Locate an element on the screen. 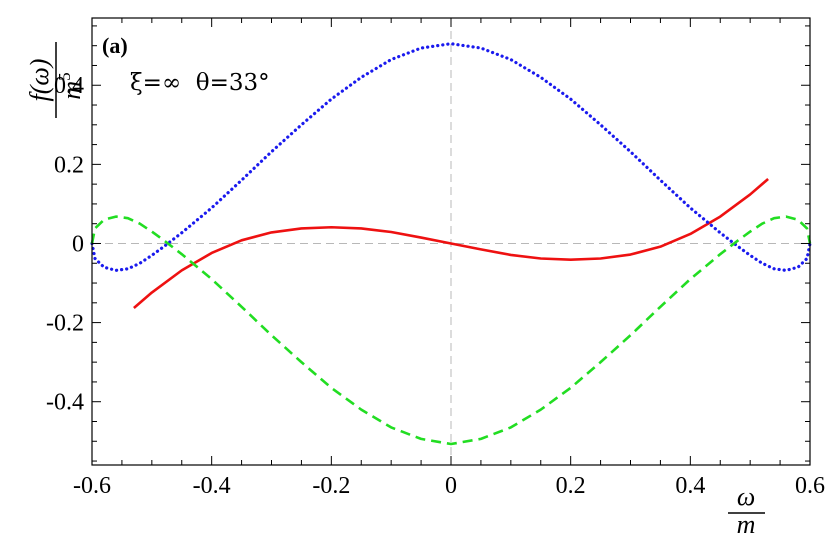 This screenshot has width=830, height=537. y-axis-label: f(ω) m5 is located at coordinates (55, 80).